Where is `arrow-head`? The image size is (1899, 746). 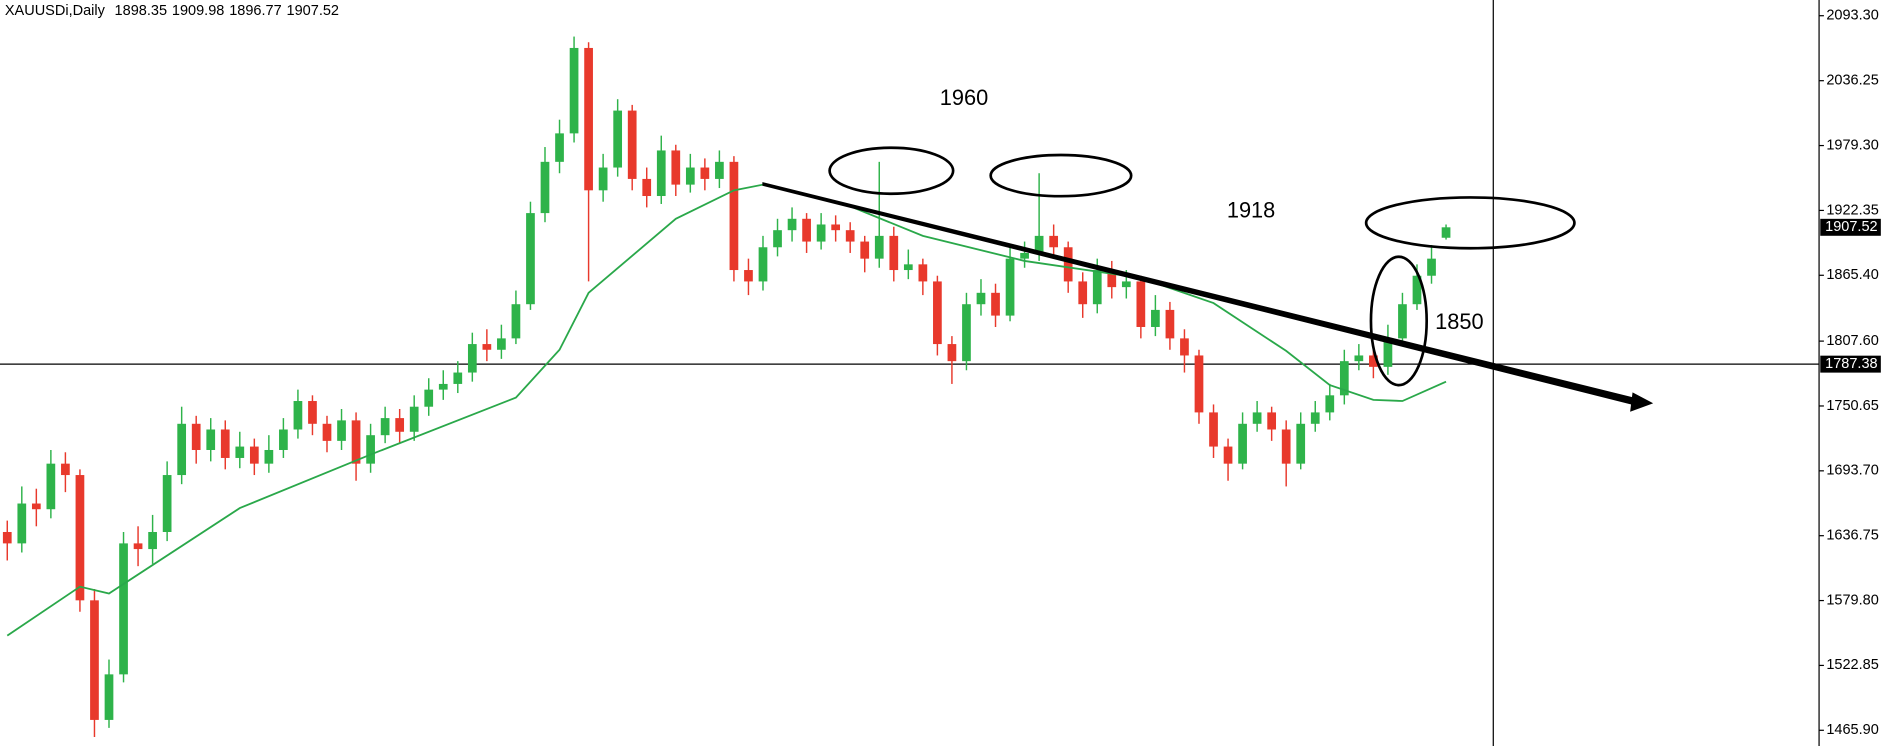 arrow-head is located at coordinates (1642, 402).